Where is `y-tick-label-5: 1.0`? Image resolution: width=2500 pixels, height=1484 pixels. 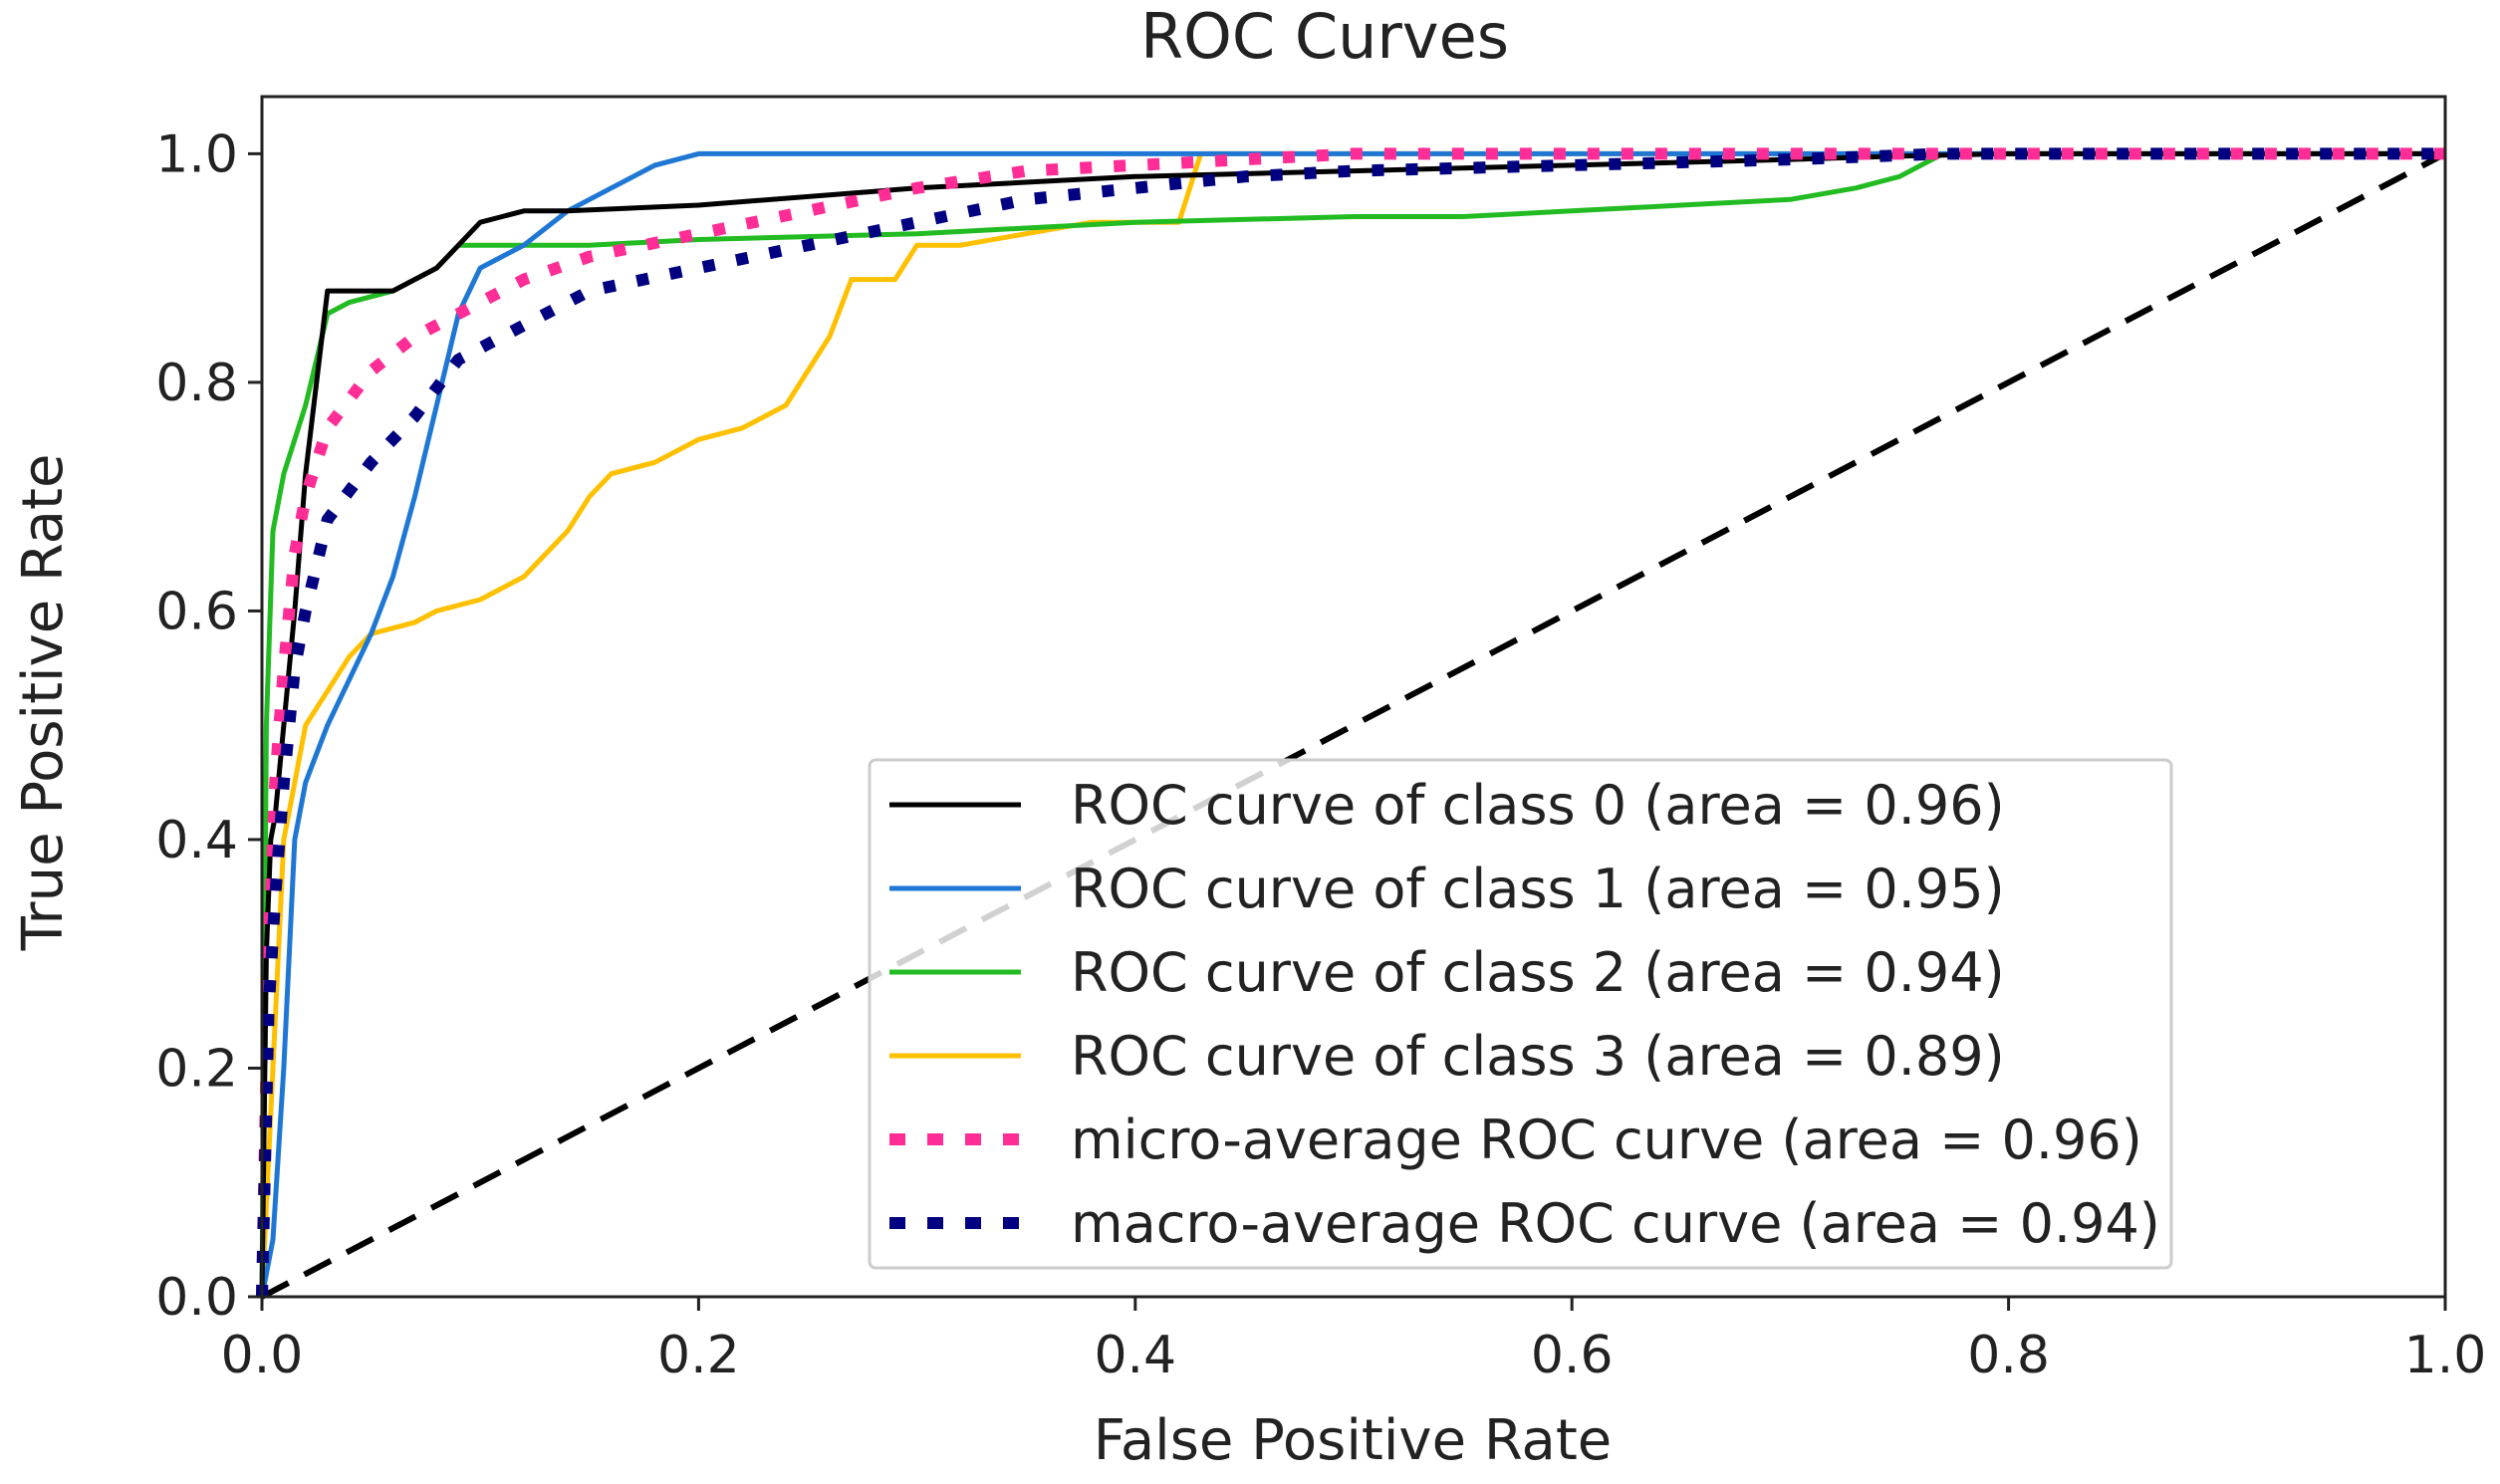 y-tick-label-5: 1.0 is located at coordinates (196, 154).